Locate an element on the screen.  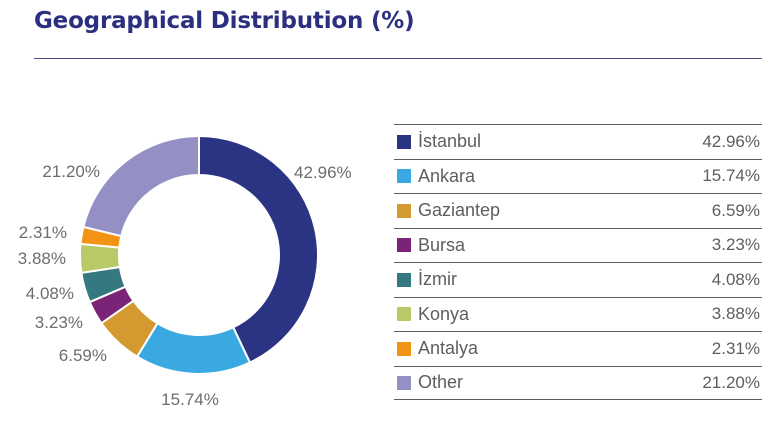
legend-label: Gaziantep is located at coordinates (459, 210).